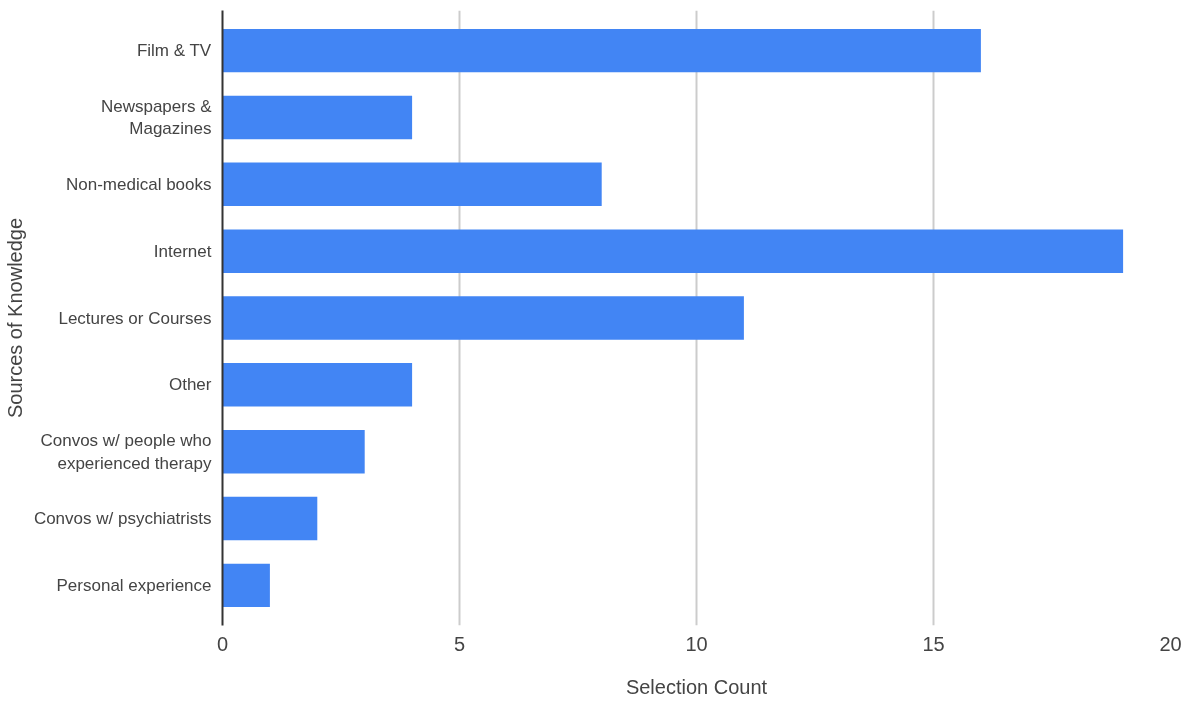 Image resolution: width=1196 pixels, height=704 pixels. Describe the element at coordinates (134, 585) in the screenshot. I see `y-tick-label: Personal experience` at that location.